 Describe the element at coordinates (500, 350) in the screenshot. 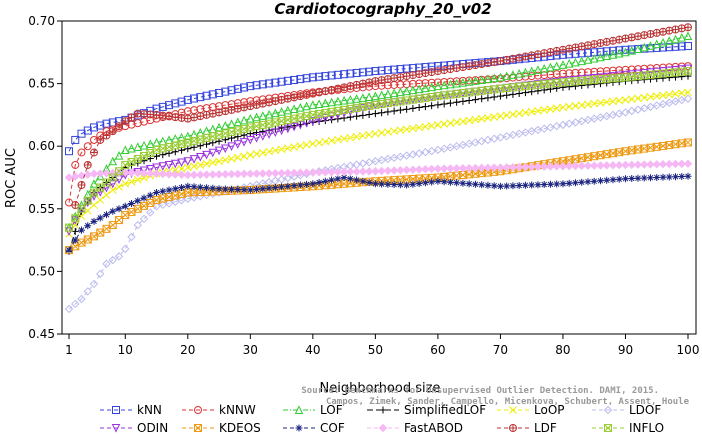

I see `x-tick-label: 70` at that location.